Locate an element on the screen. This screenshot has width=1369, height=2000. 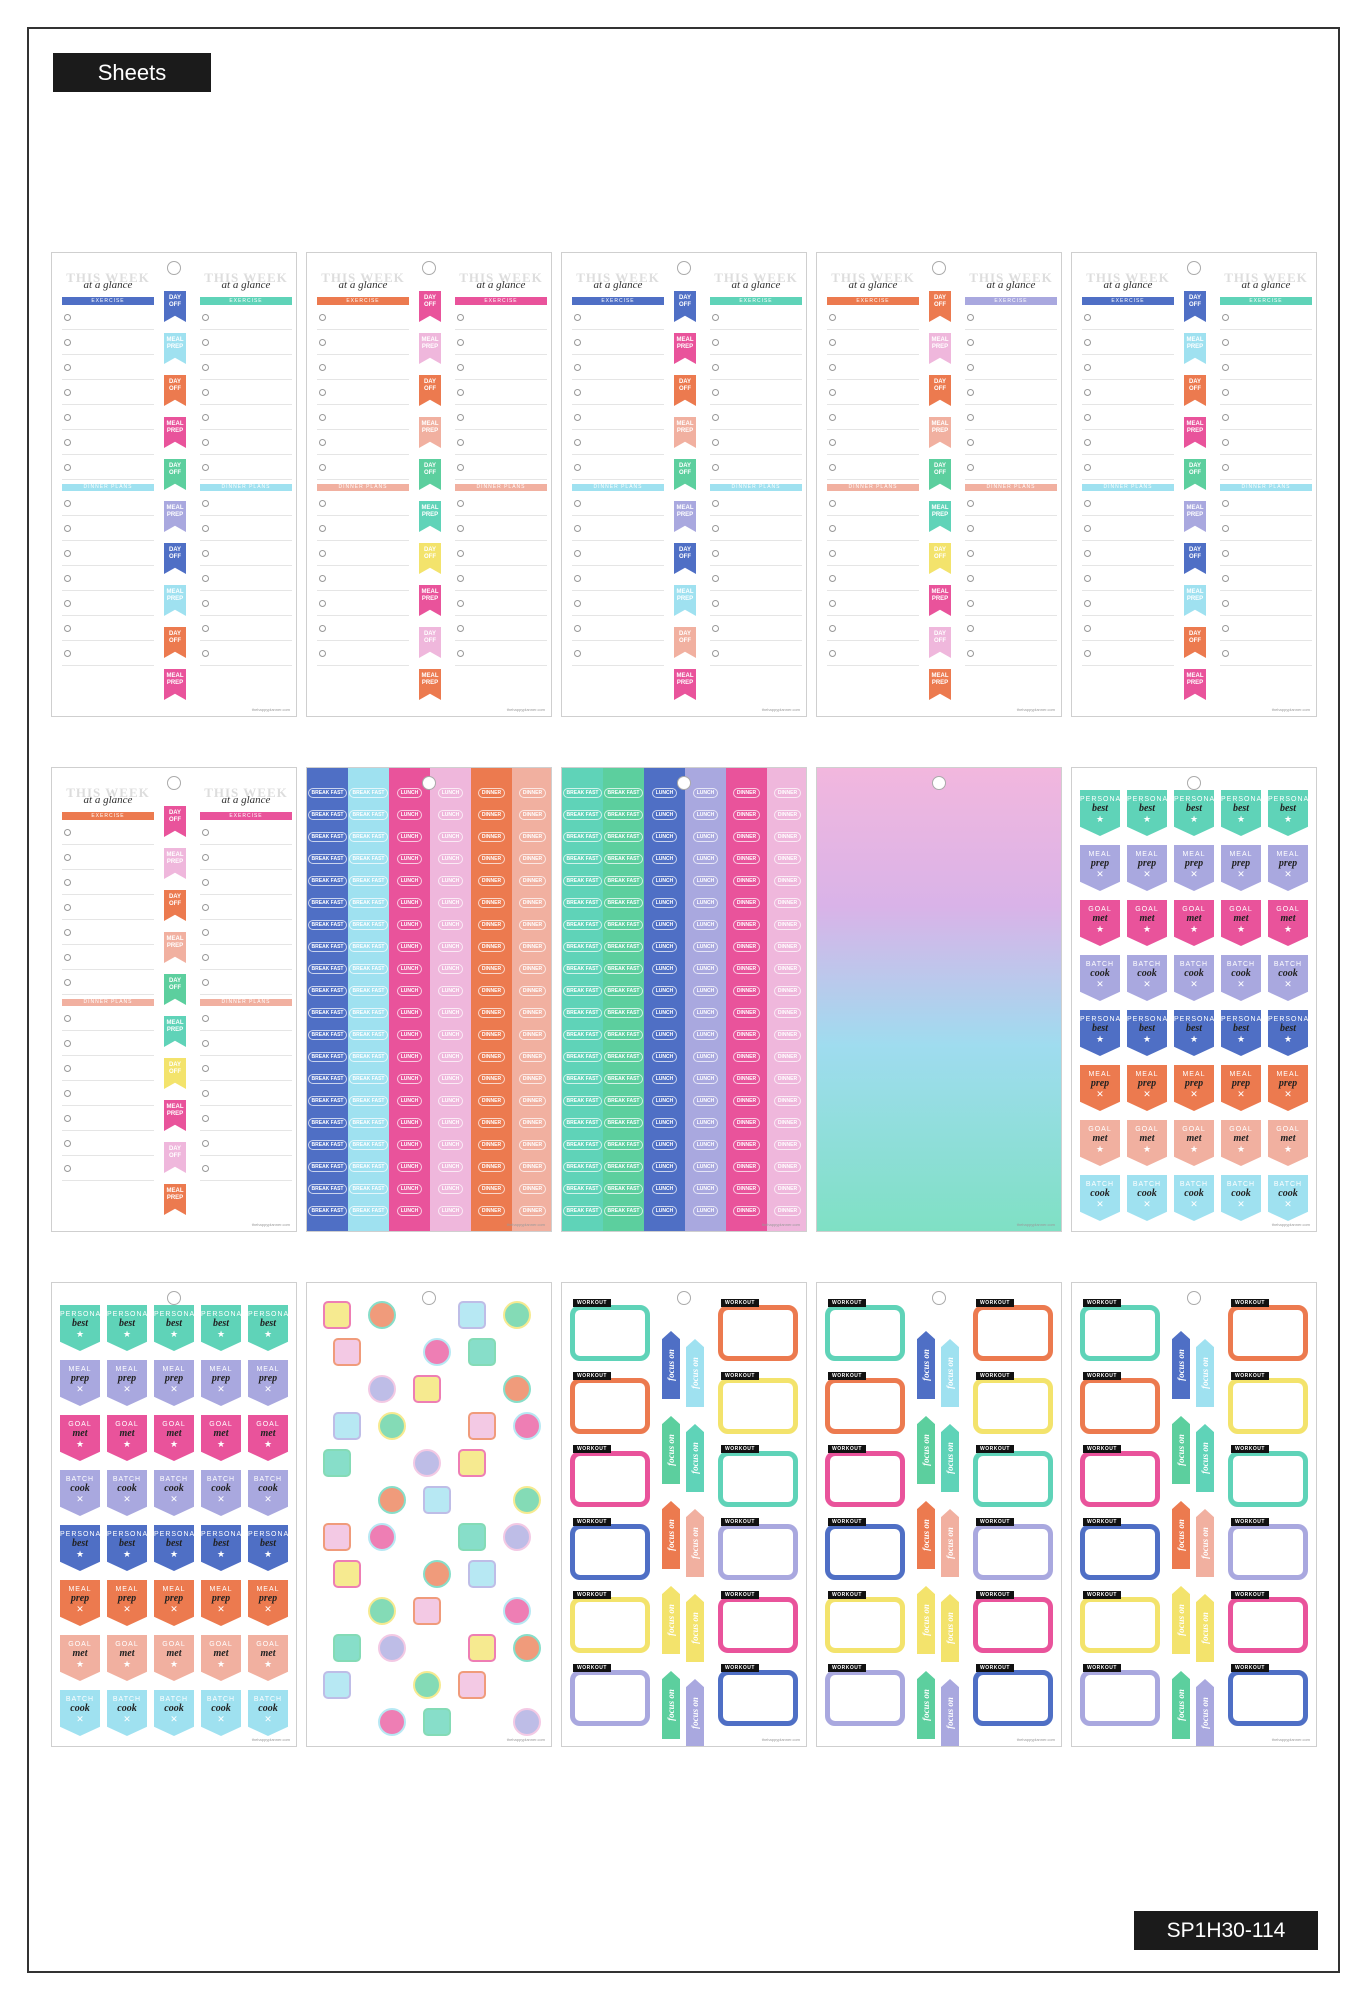
personal-best-badge: PERSONAL best ★ is located at coordinates (1288, 1033).